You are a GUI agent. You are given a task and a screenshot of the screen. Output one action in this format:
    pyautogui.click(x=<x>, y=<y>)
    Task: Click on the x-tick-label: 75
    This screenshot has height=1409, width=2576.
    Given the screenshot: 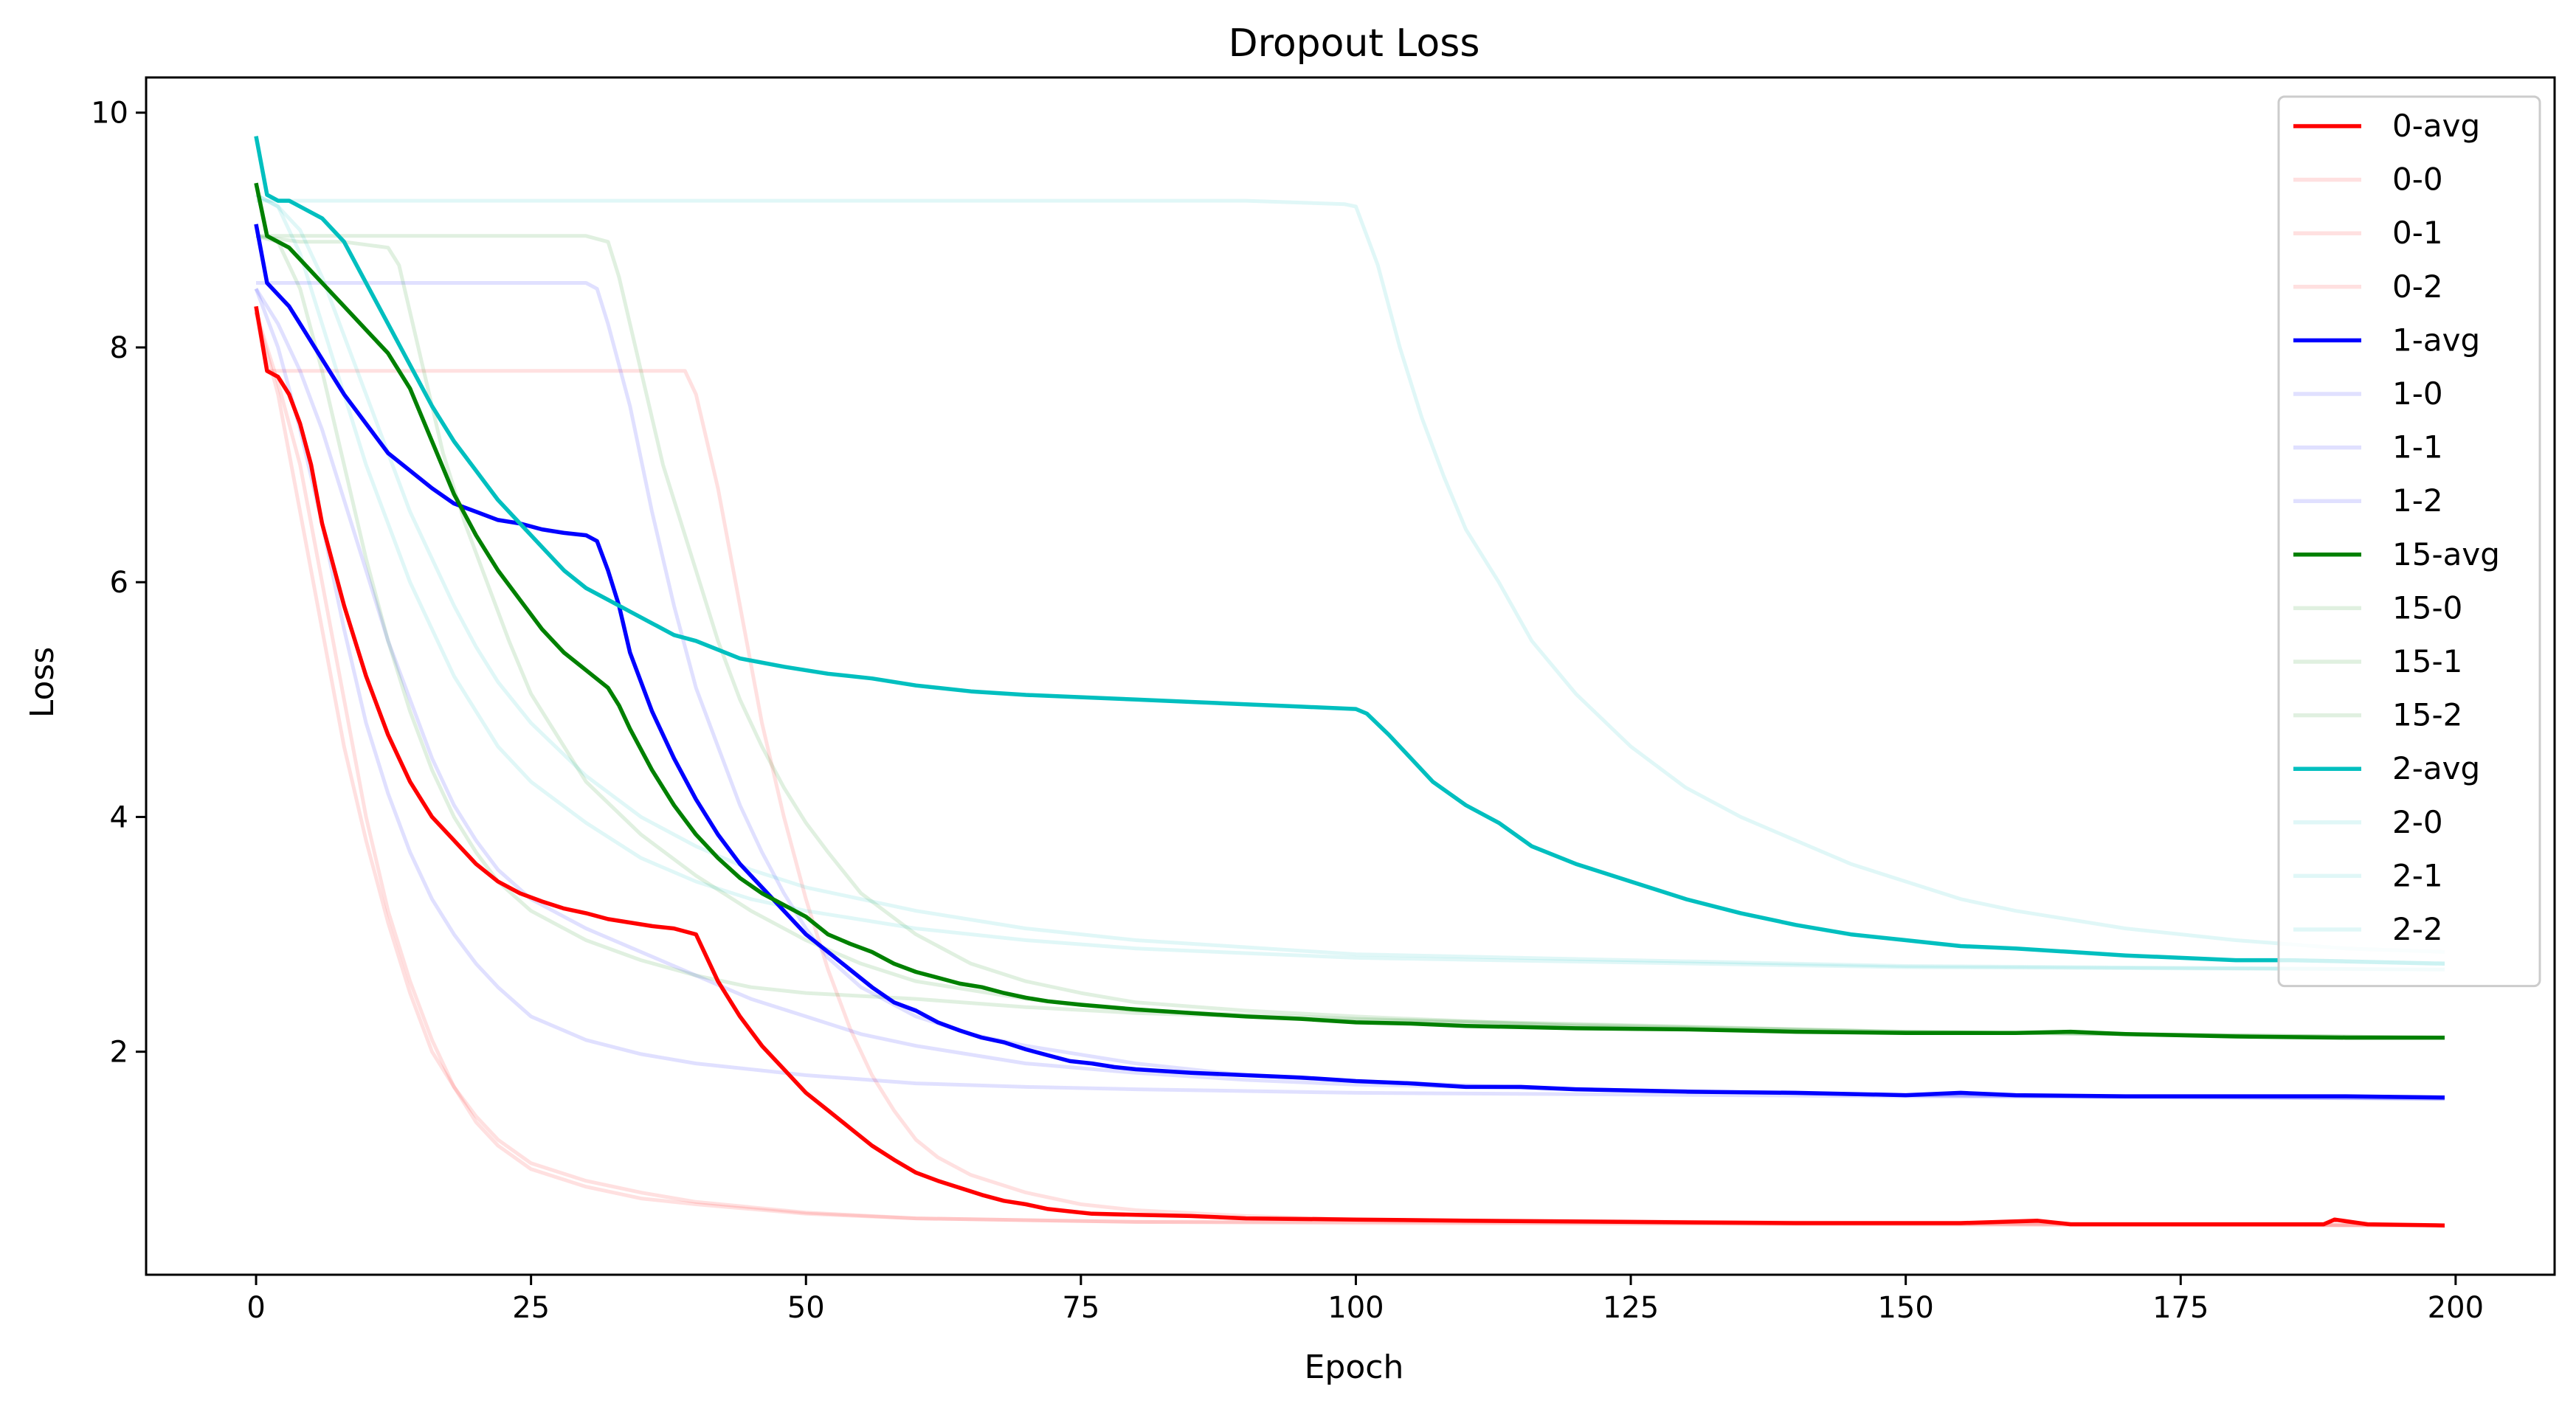 What is the action you would take?
    pyautogui.click(x=1080, y=1308)
    